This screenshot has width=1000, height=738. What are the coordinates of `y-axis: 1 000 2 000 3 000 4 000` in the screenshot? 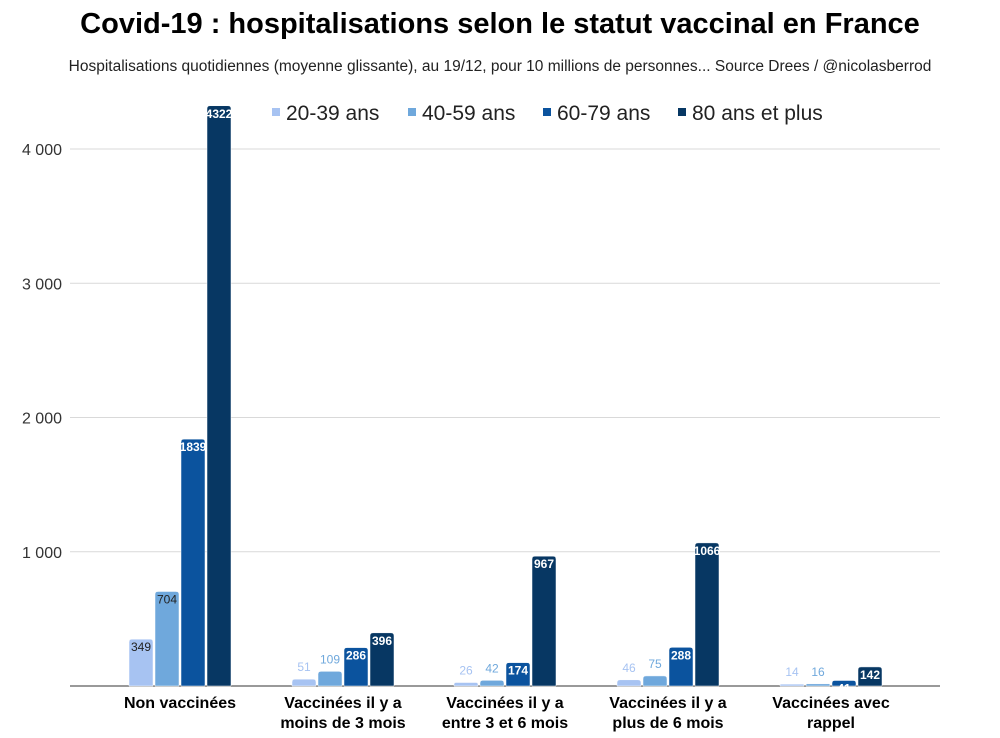 It's located at (42, 352).